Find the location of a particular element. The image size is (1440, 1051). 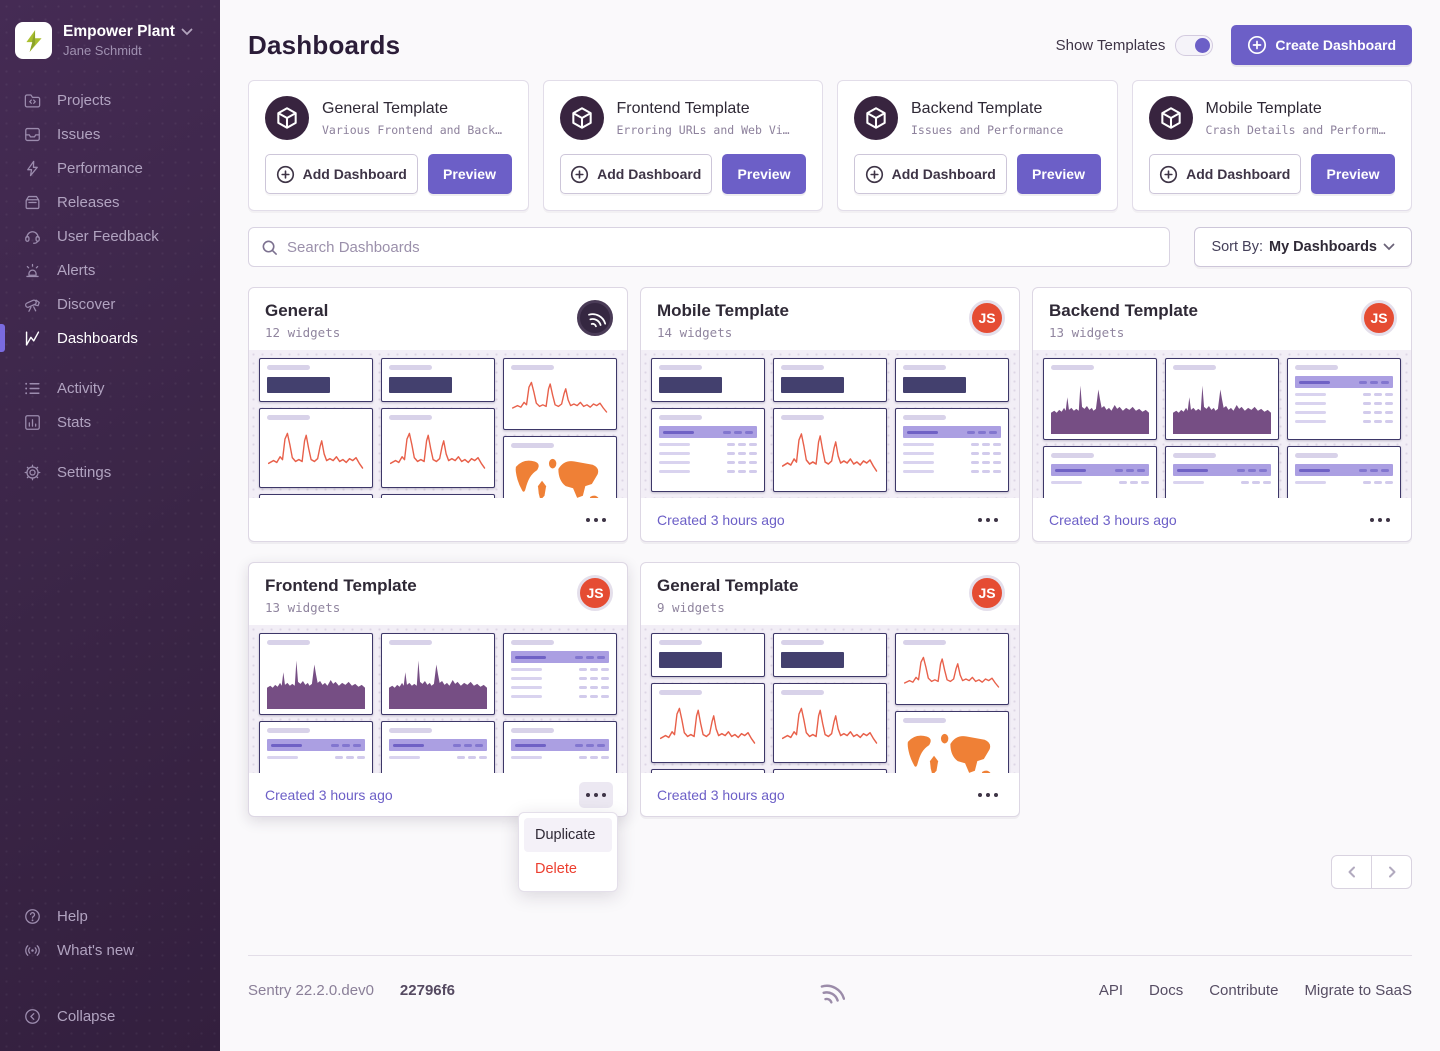

sentry-avatar is located at coordinates (595, 318).